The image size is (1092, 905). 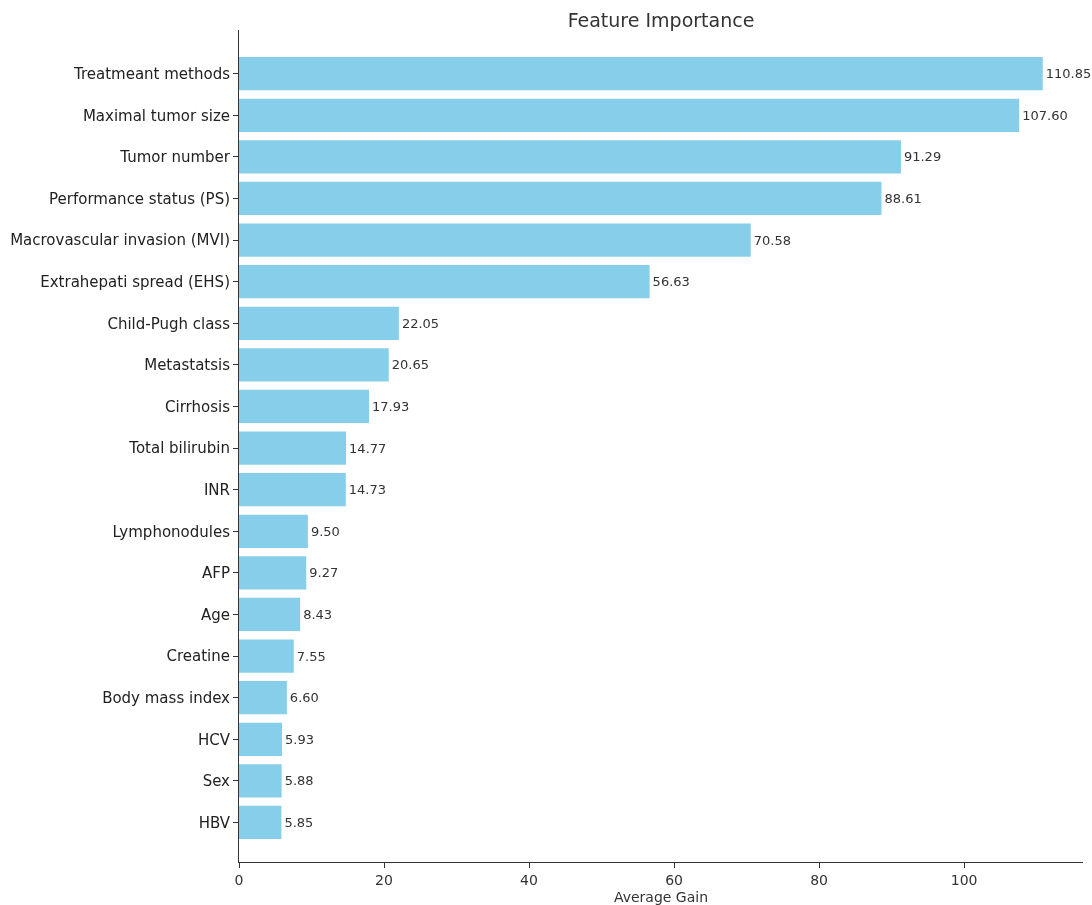 I want to click on data-label: 107.60, so click(x=1045, y=115).